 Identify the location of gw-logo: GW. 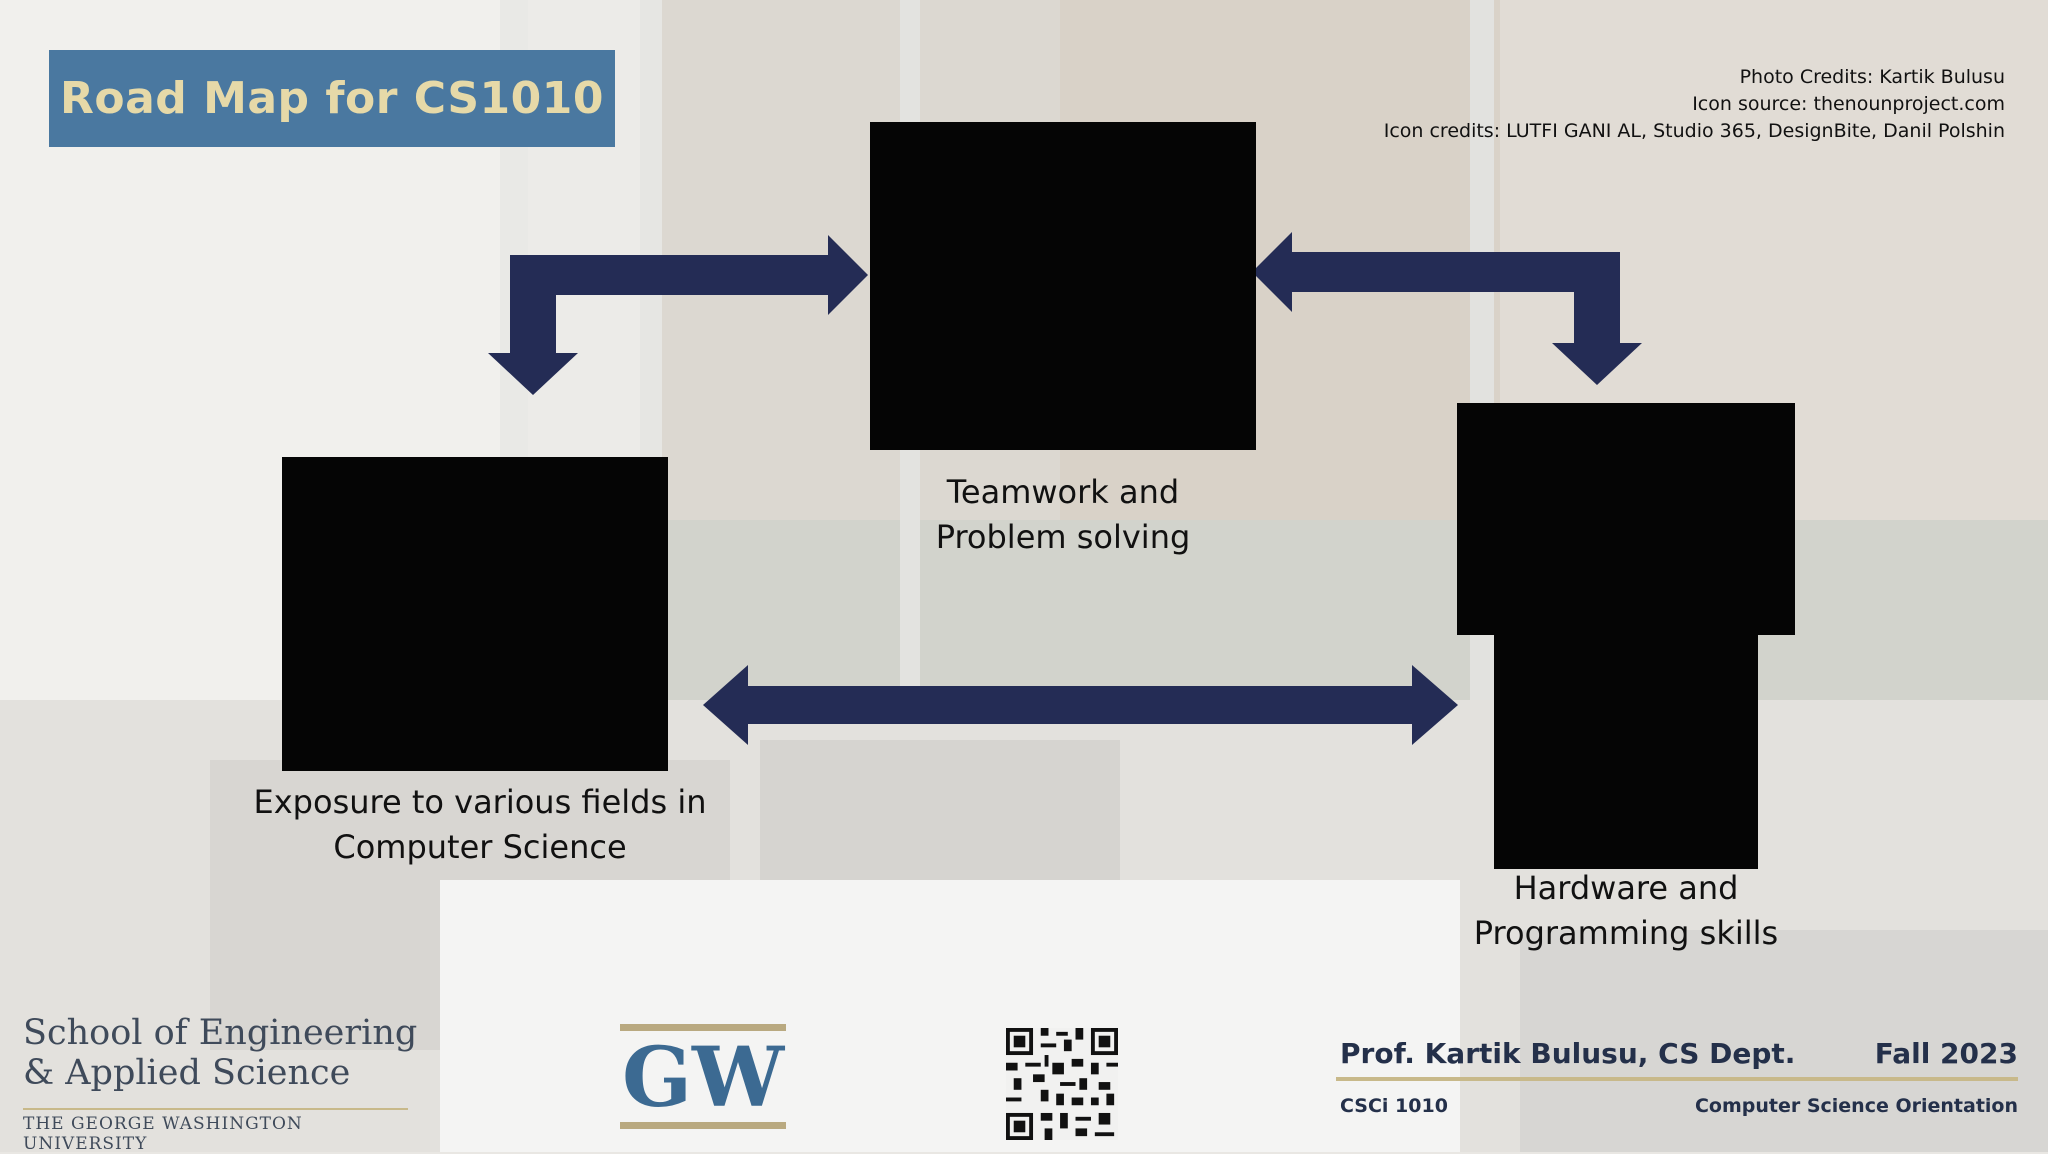
(703, 1077).